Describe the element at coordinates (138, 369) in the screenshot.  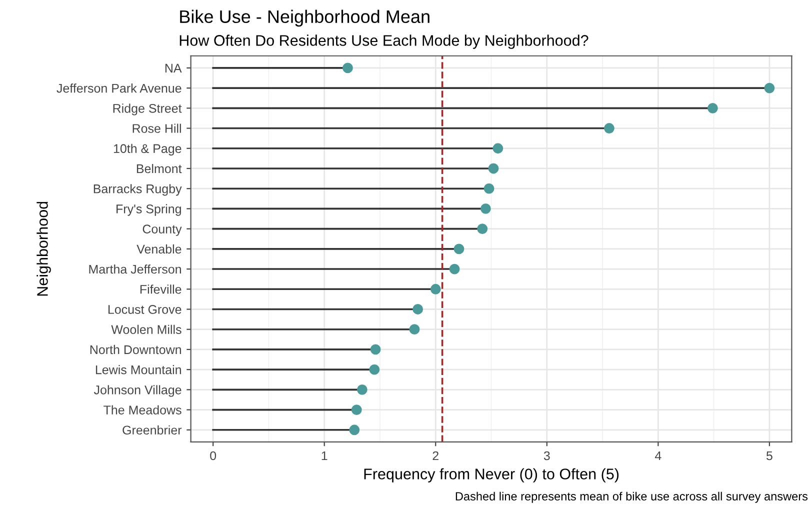
I see `y-tick-label: Lewis Mountain` at that location.